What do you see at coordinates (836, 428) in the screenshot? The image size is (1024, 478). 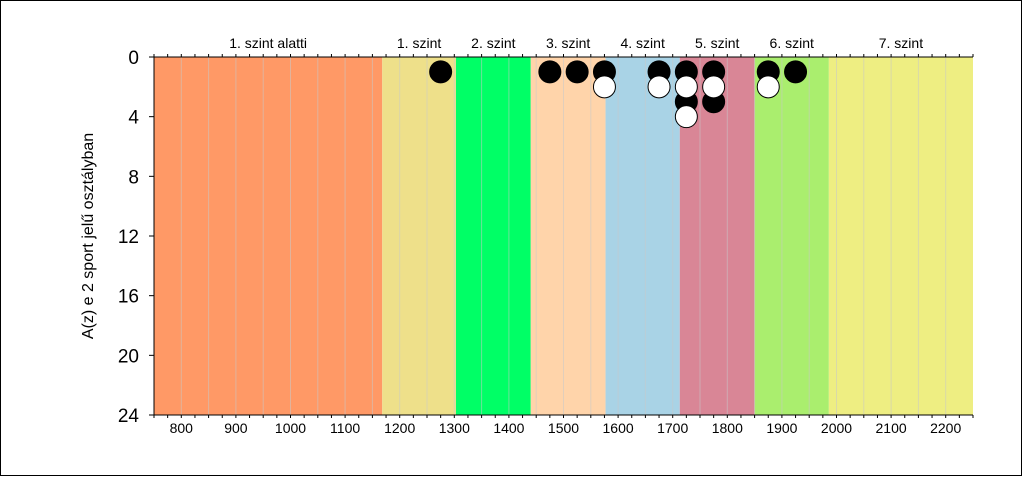 I see `x-tick-label: 2000` at bounding box center [836, 428].